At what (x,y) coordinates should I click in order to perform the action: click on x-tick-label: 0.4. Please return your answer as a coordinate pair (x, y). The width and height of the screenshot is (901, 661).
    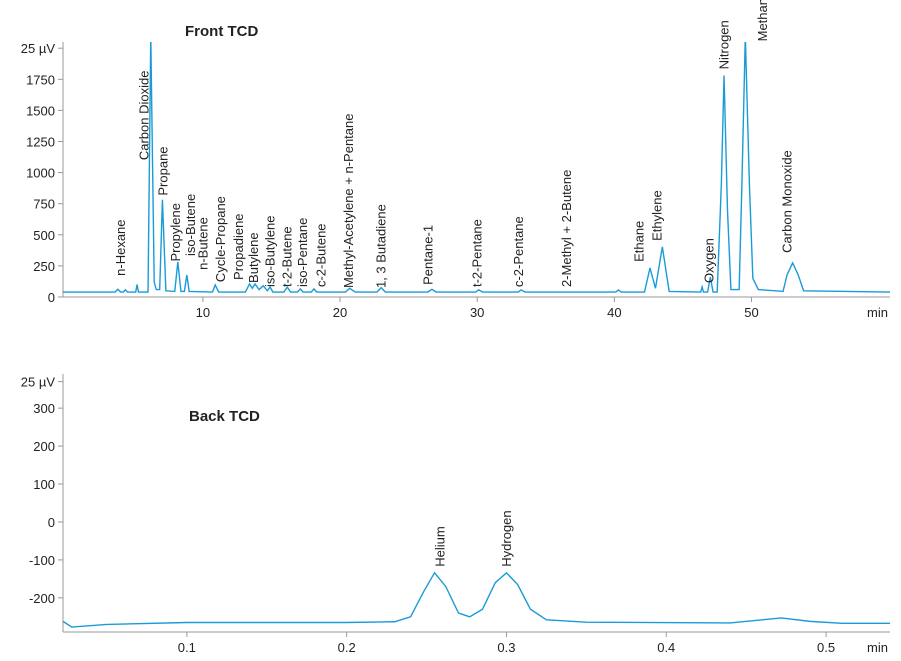
    Looking at the image, I should click on (666, 647).